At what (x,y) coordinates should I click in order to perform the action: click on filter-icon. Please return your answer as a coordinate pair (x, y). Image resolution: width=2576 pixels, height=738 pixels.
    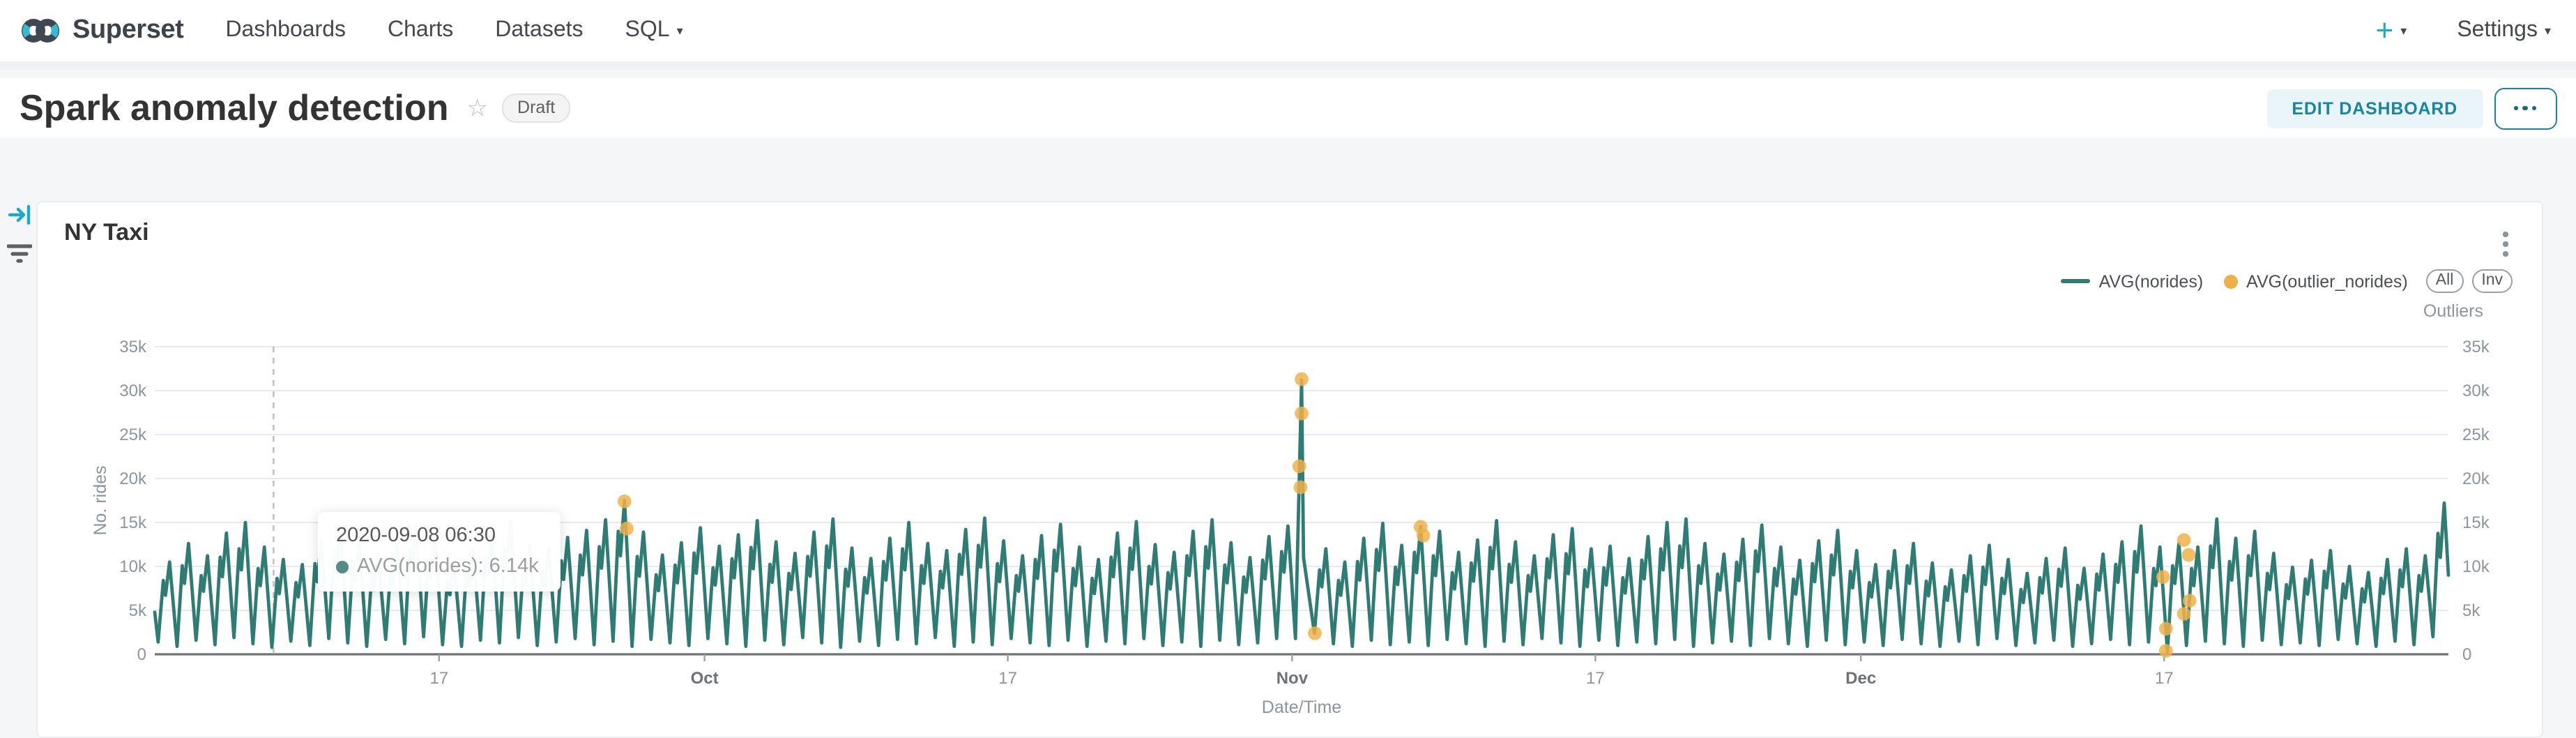
    Looking at the image, I should click on (20, 257).